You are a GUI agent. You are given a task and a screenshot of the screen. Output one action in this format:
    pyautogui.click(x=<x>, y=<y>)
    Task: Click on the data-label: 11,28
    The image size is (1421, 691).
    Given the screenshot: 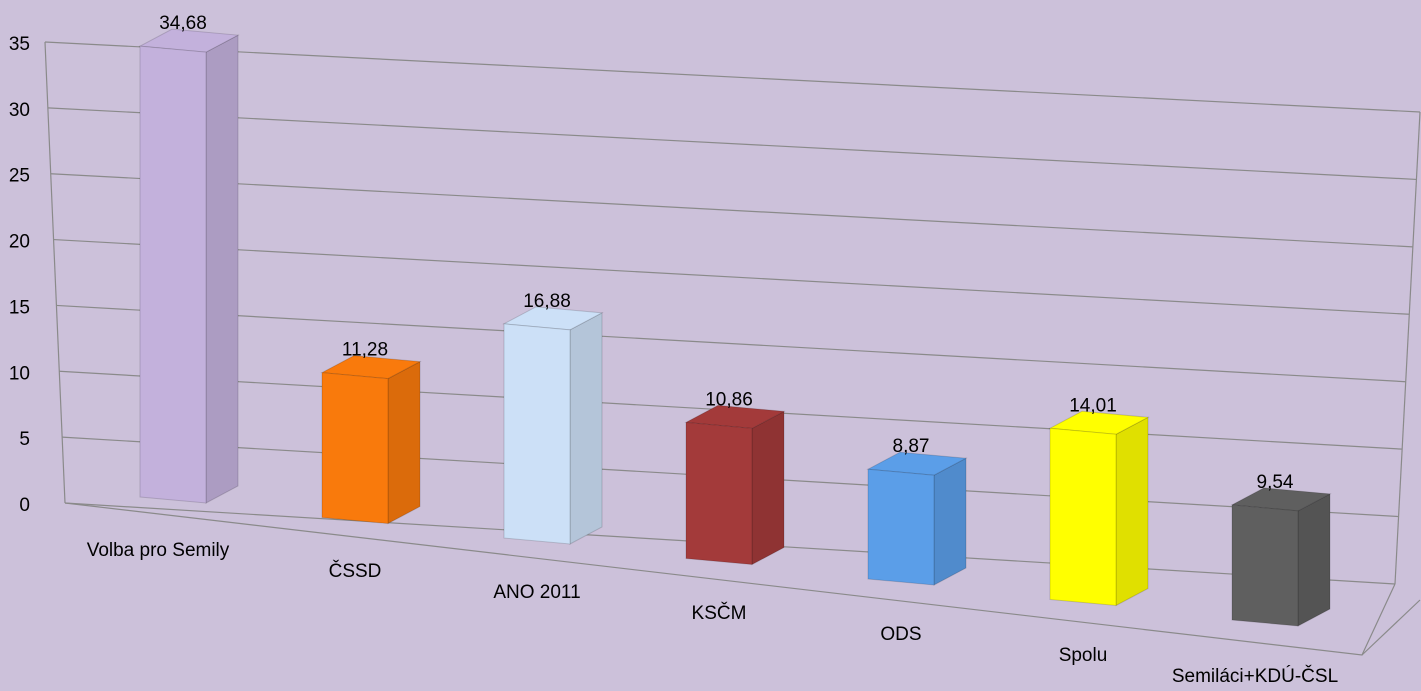 What is the action you would take?
    pyautogui.click(x=365, y=350)
    